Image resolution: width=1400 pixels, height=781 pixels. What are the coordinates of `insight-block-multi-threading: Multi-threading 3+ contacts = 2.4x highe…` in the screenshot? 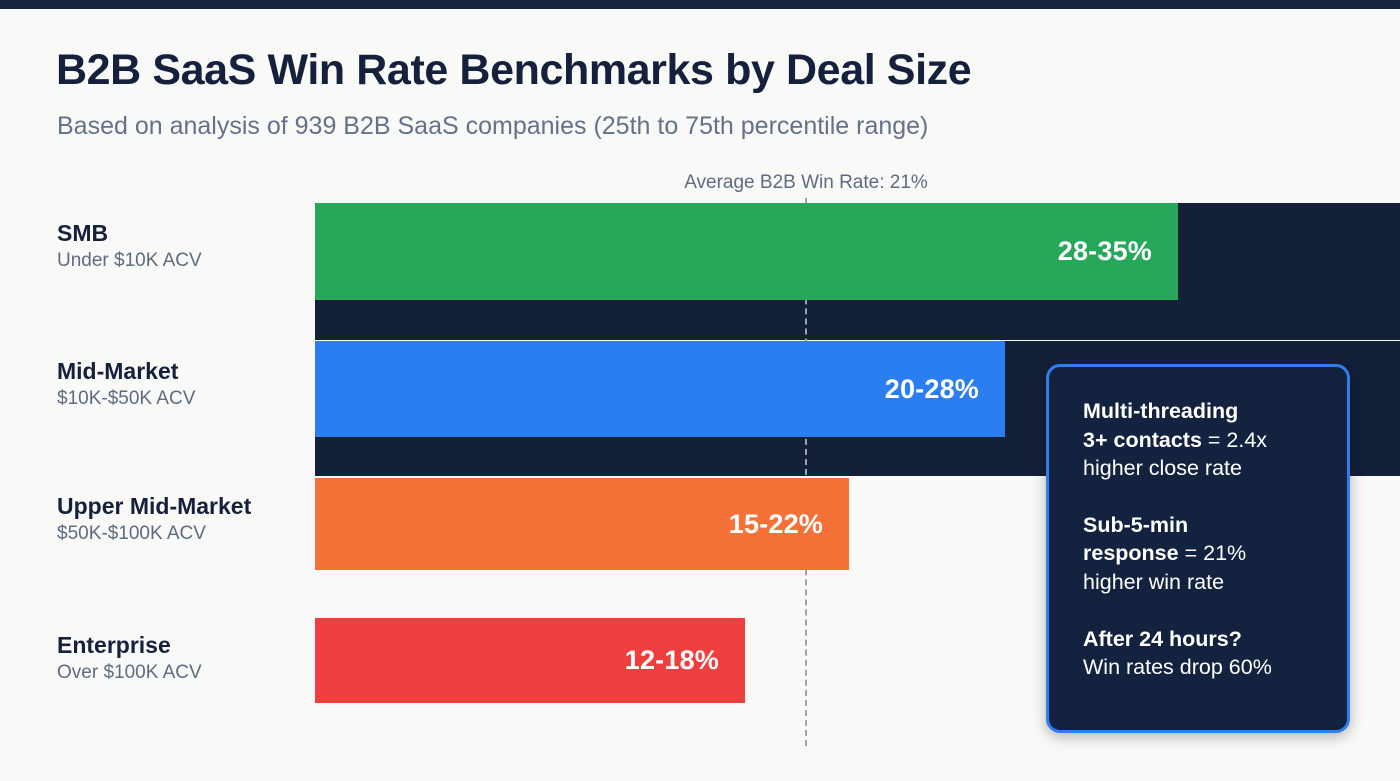 It's located at (1203, 440).